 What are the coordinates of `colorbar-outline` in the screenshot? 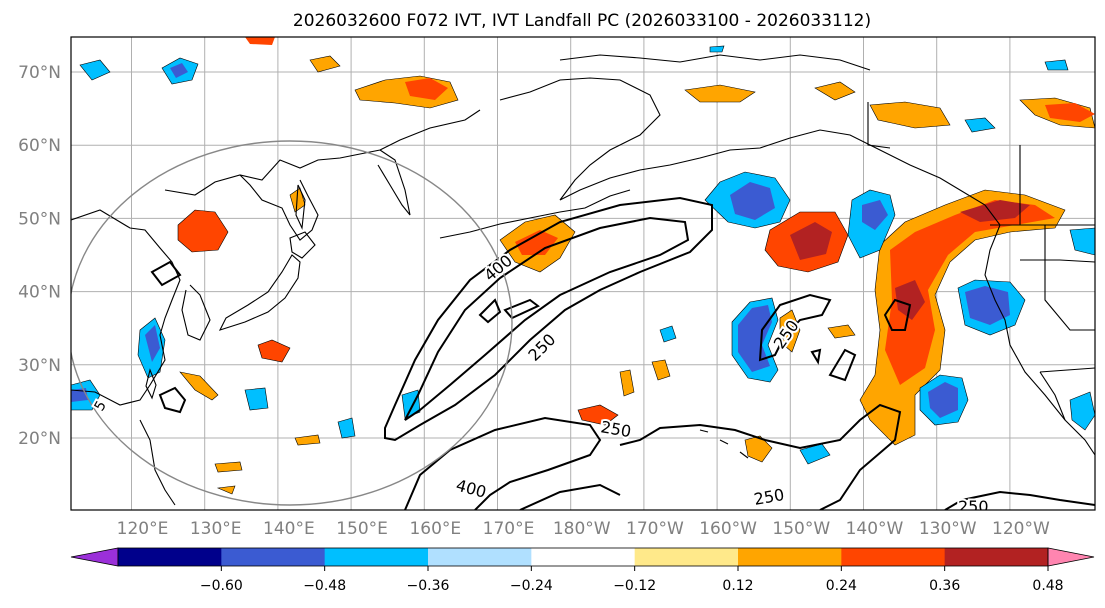 It's located at (583, 557).